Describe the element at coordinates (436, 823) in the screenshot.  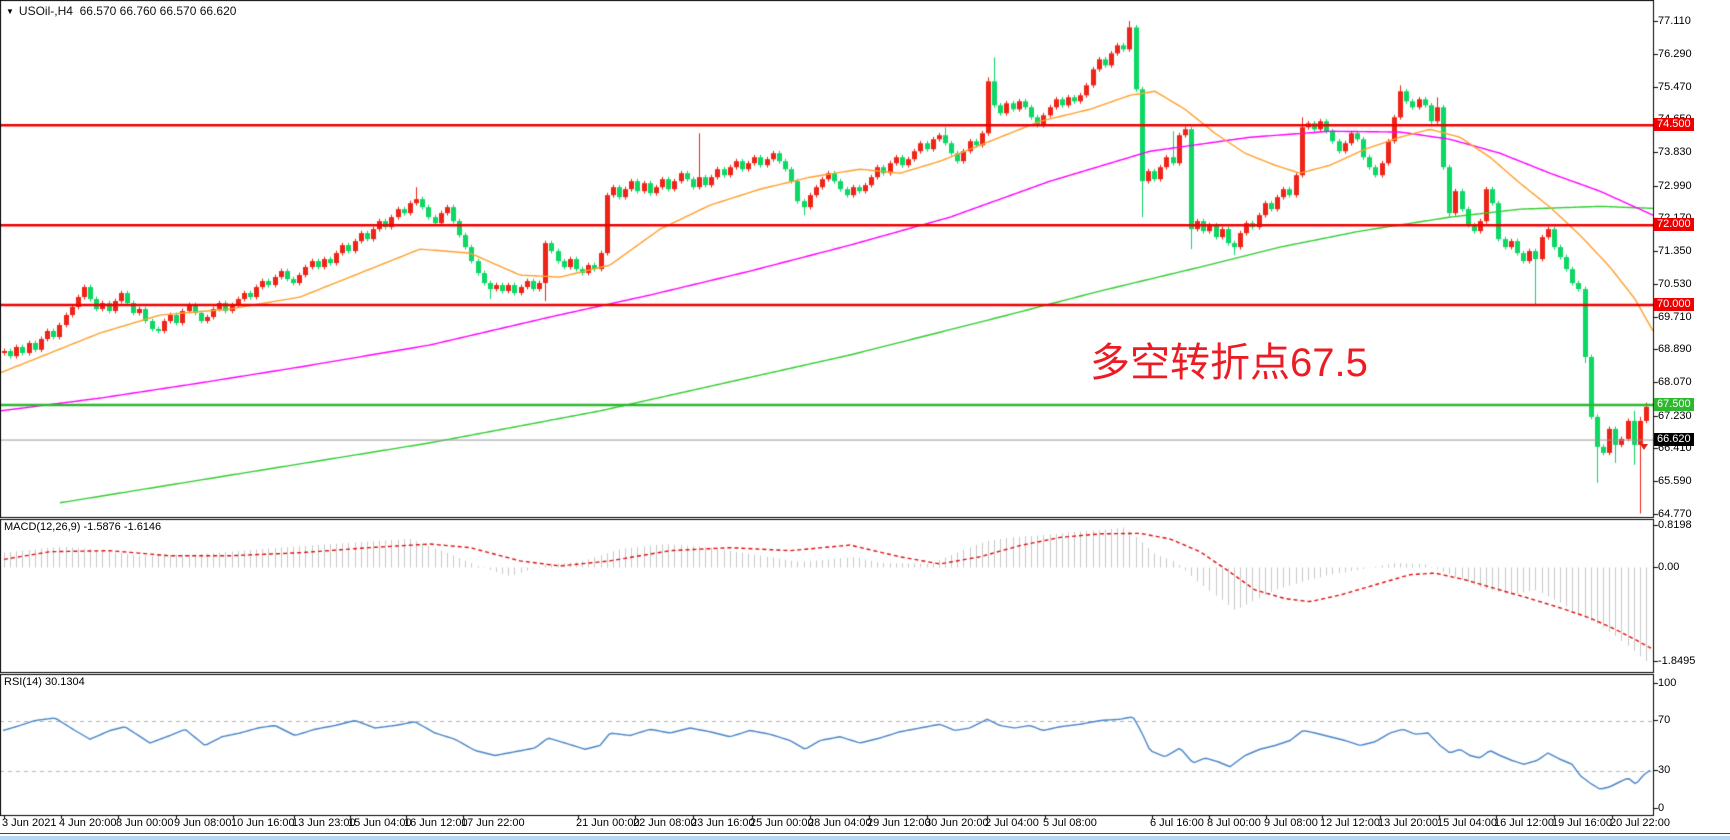
I see `x-axis-time-label: 16 Jun 12:00` at that location.